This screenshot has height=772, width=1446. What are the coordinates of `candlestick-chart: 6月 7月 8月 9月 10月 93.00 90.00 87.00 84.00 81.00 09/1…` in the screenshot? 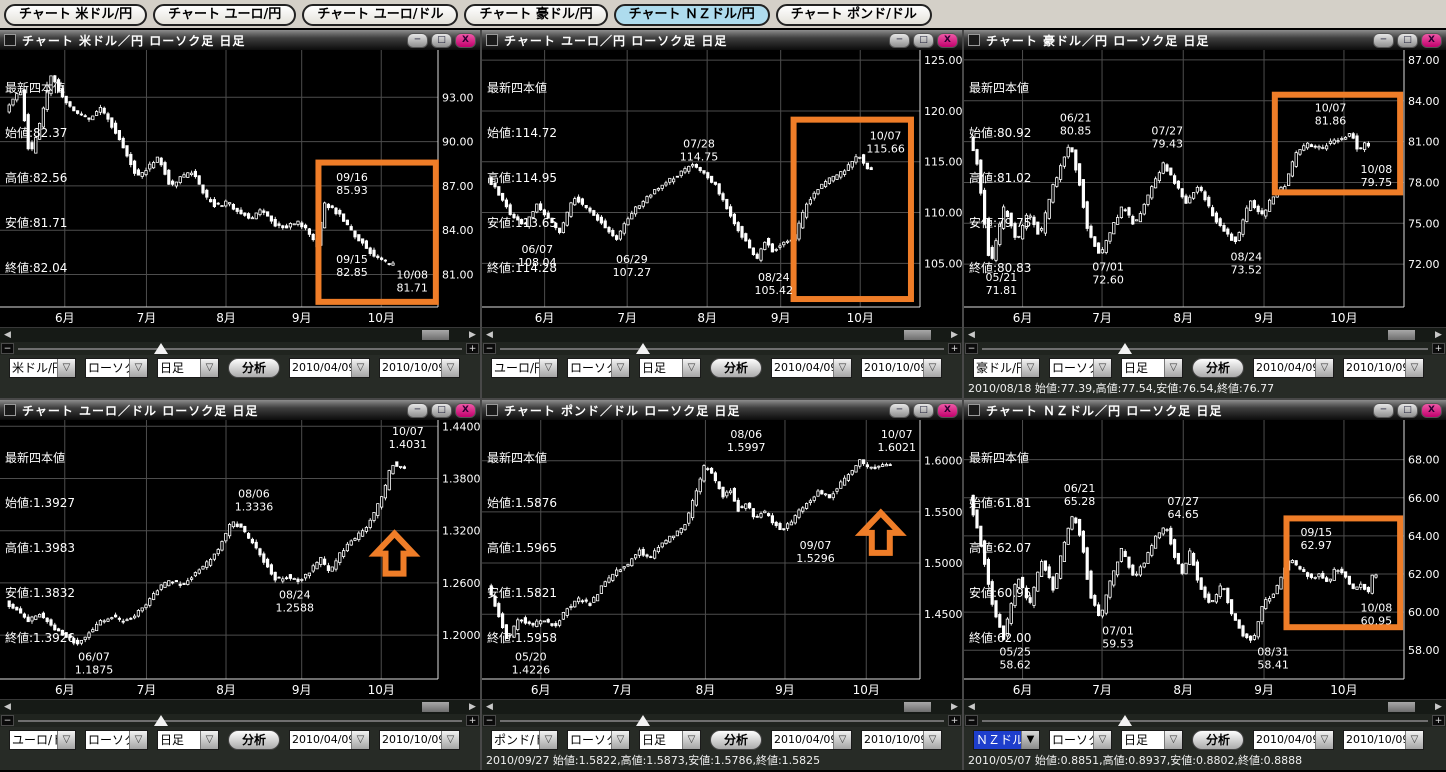 It's located at (240, 188).